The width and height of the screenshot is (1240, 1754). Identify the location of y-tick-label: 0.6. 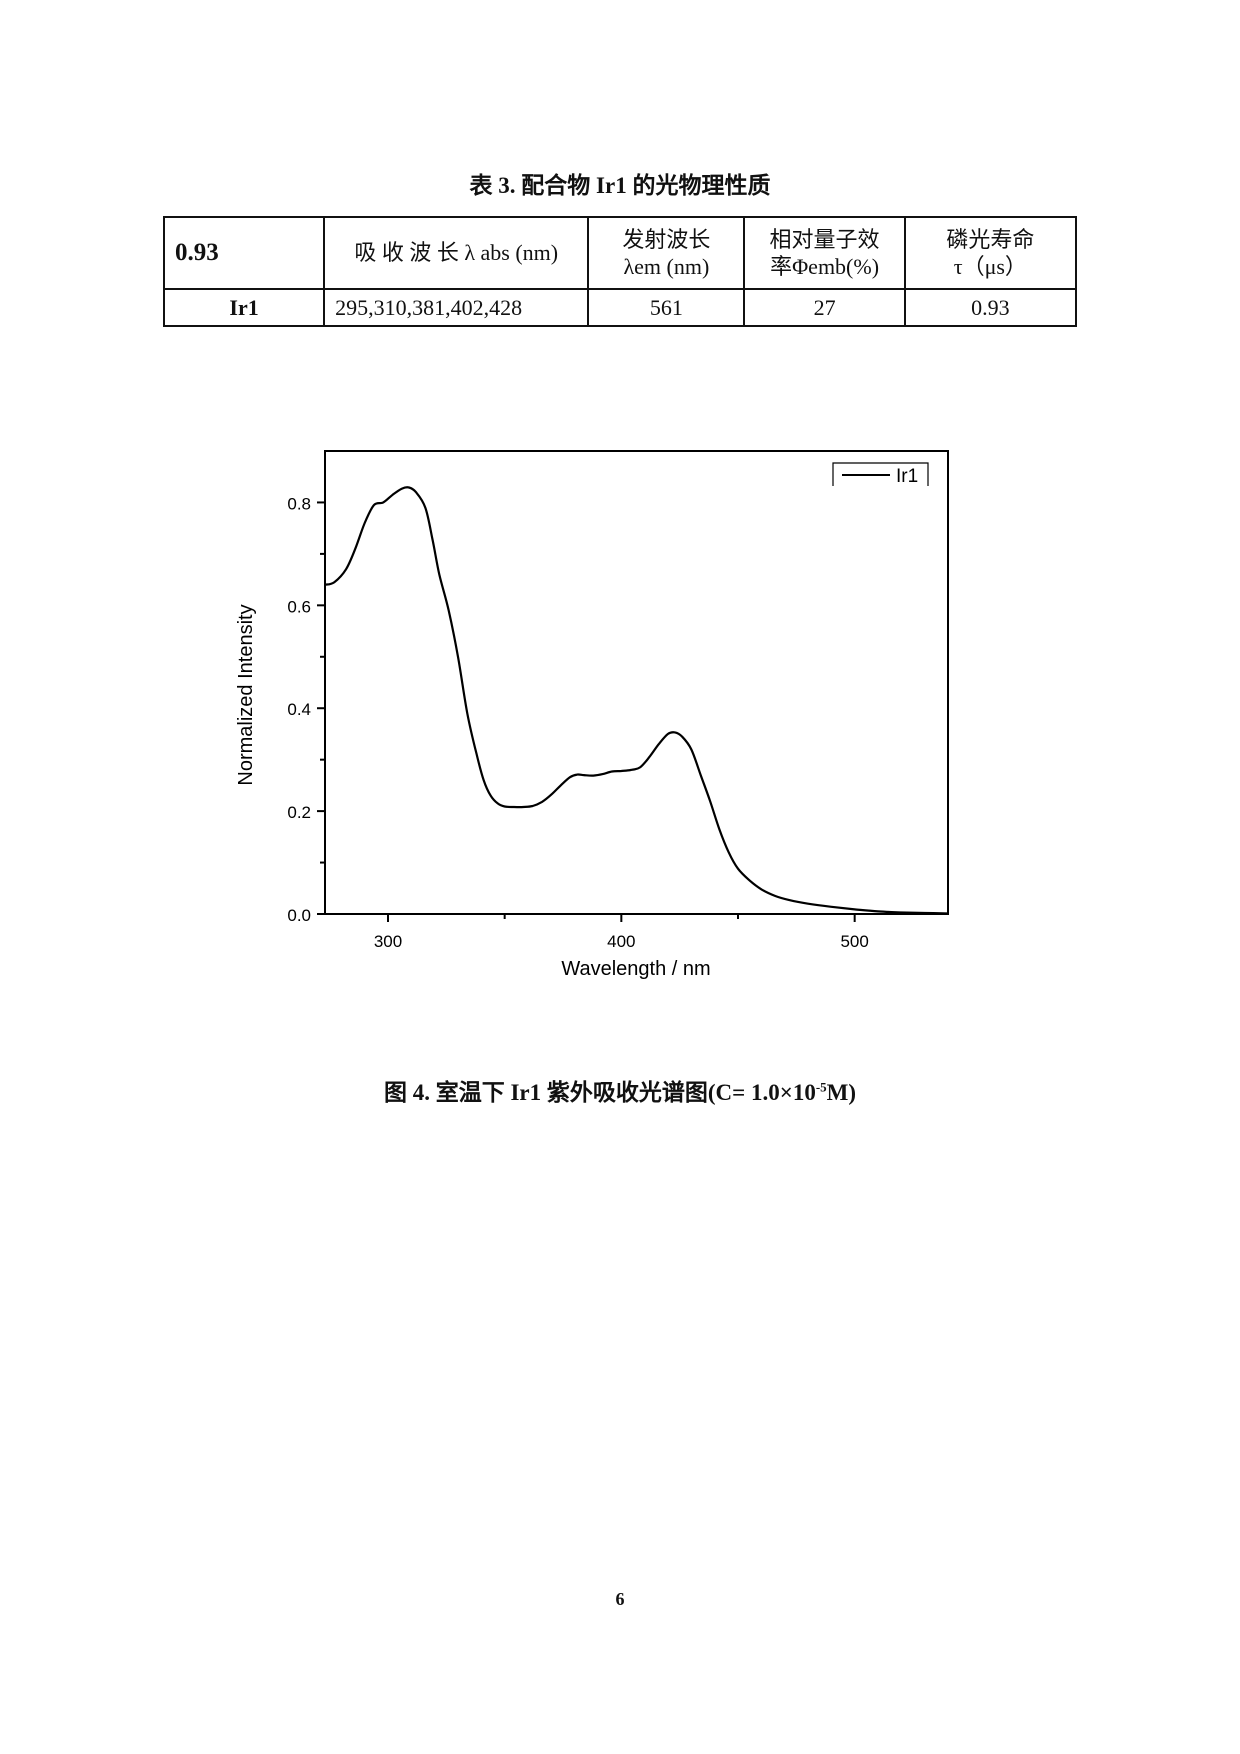
(299, 606).